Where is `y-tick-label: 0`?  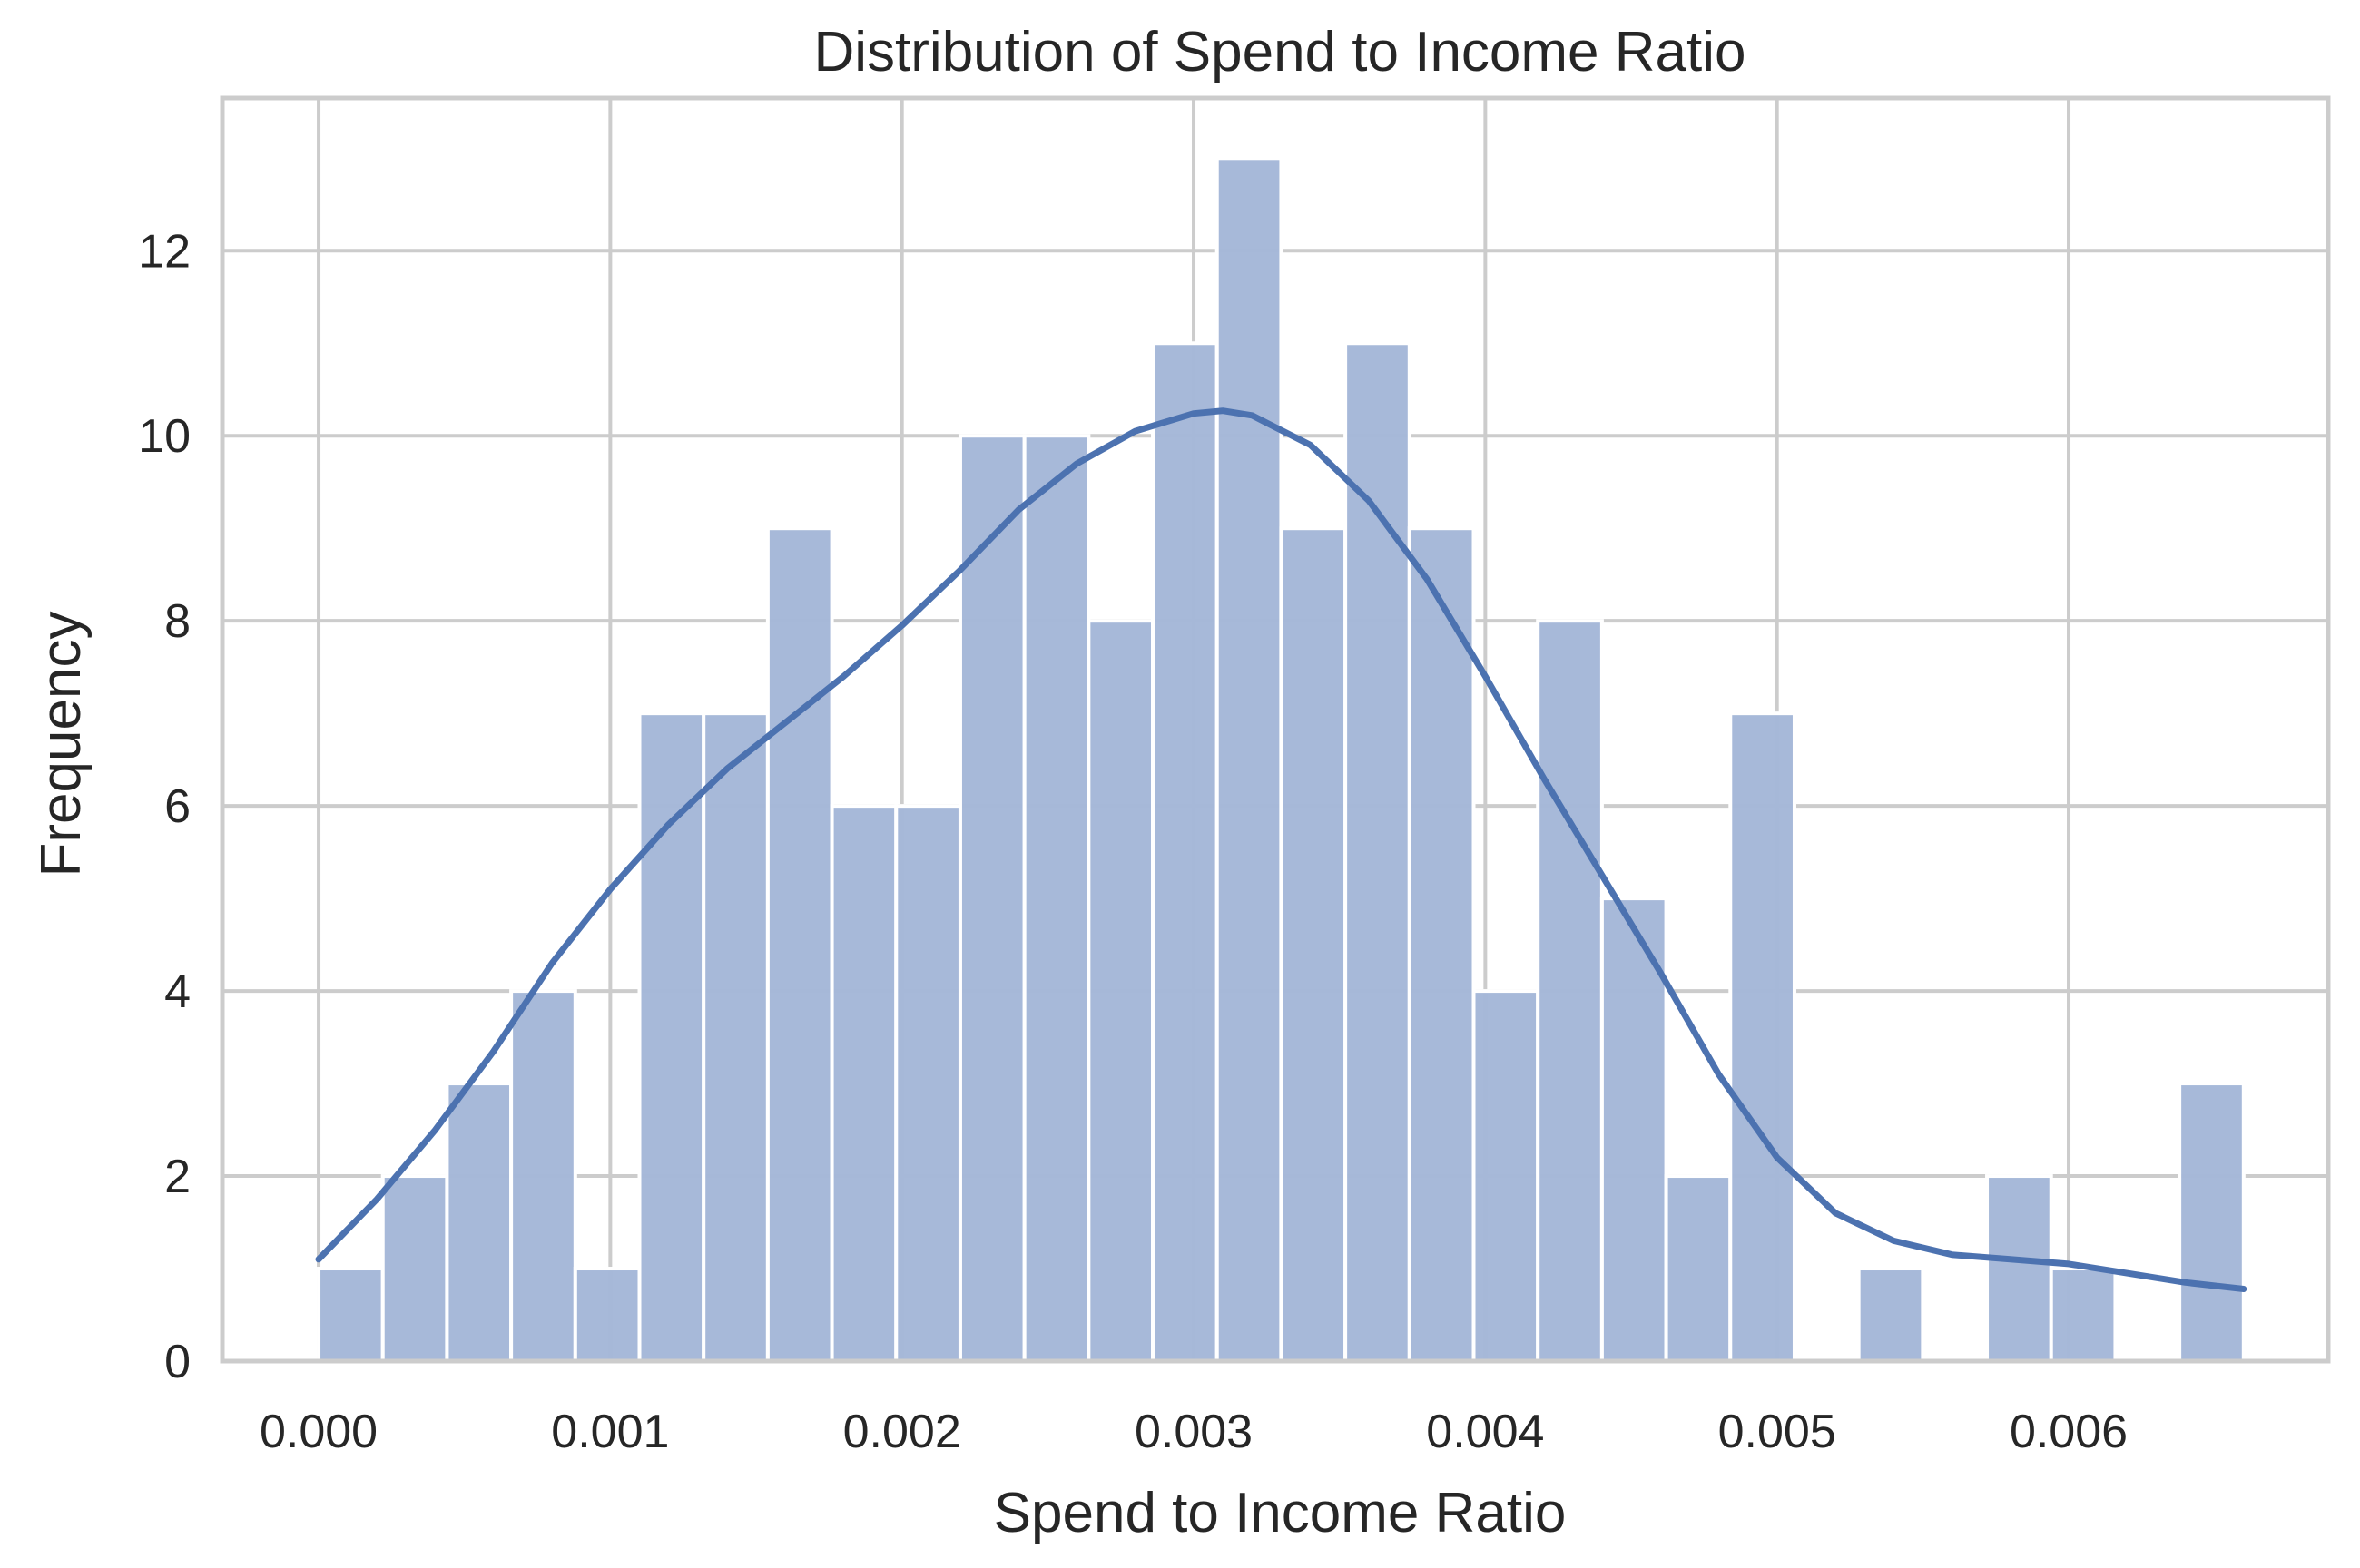
y-tick-label: 0 is located at coordinates (177, 1362).